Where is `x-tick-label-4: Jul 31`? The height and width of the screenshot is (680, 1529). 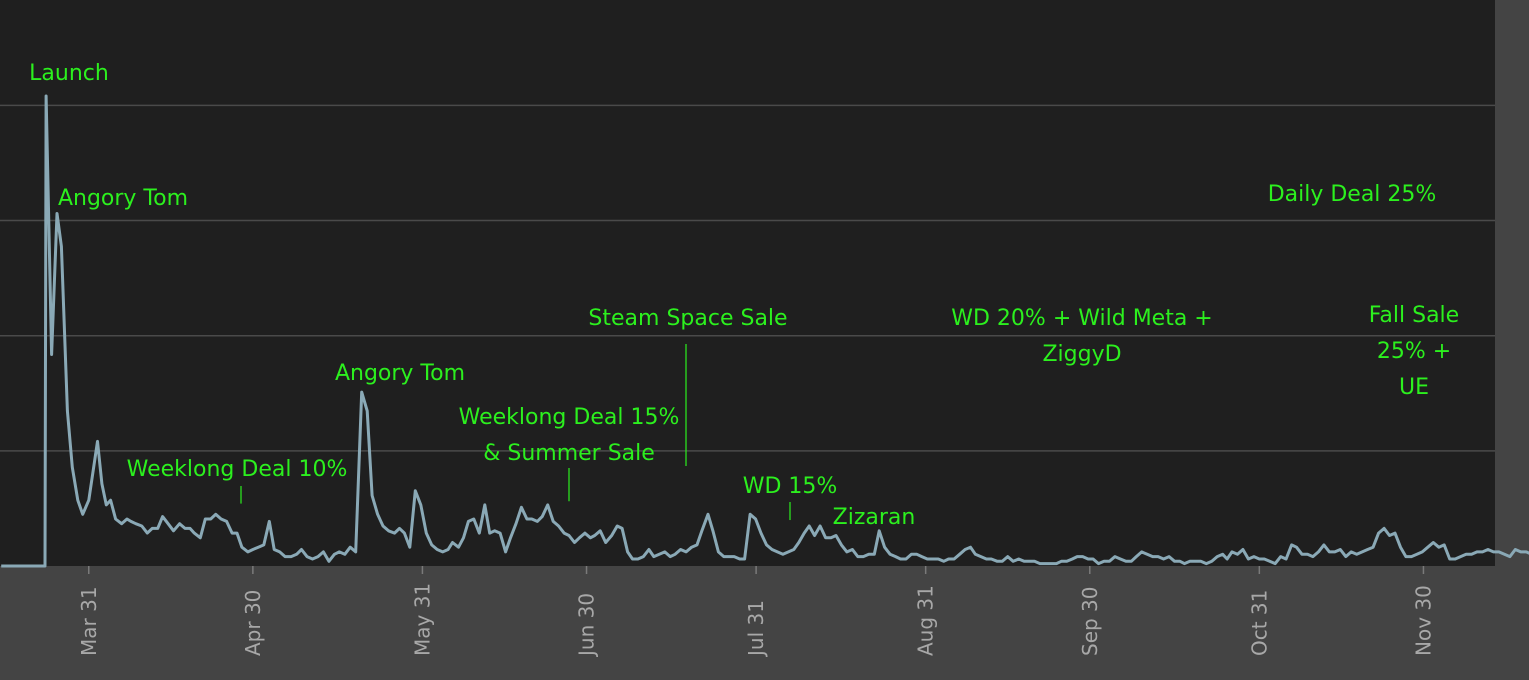
x-tick-label-4: Jul 31 is located at coordinates (756, 629).